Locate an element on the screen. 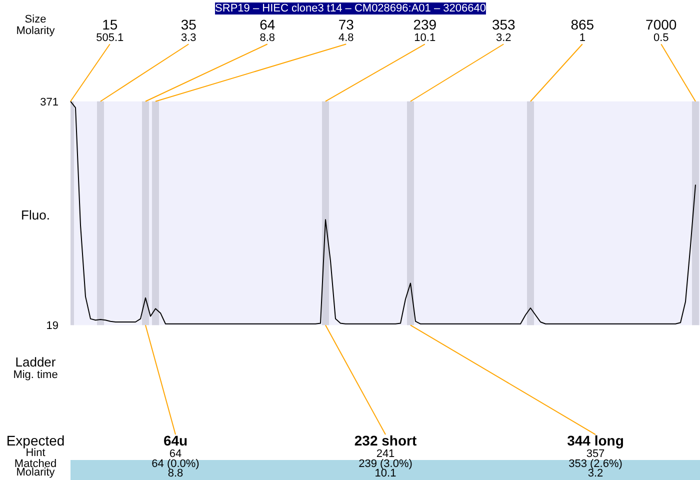 This screenshot has width=700, height=480. text: 7000 0.5 is located at coordinates (661, 30).